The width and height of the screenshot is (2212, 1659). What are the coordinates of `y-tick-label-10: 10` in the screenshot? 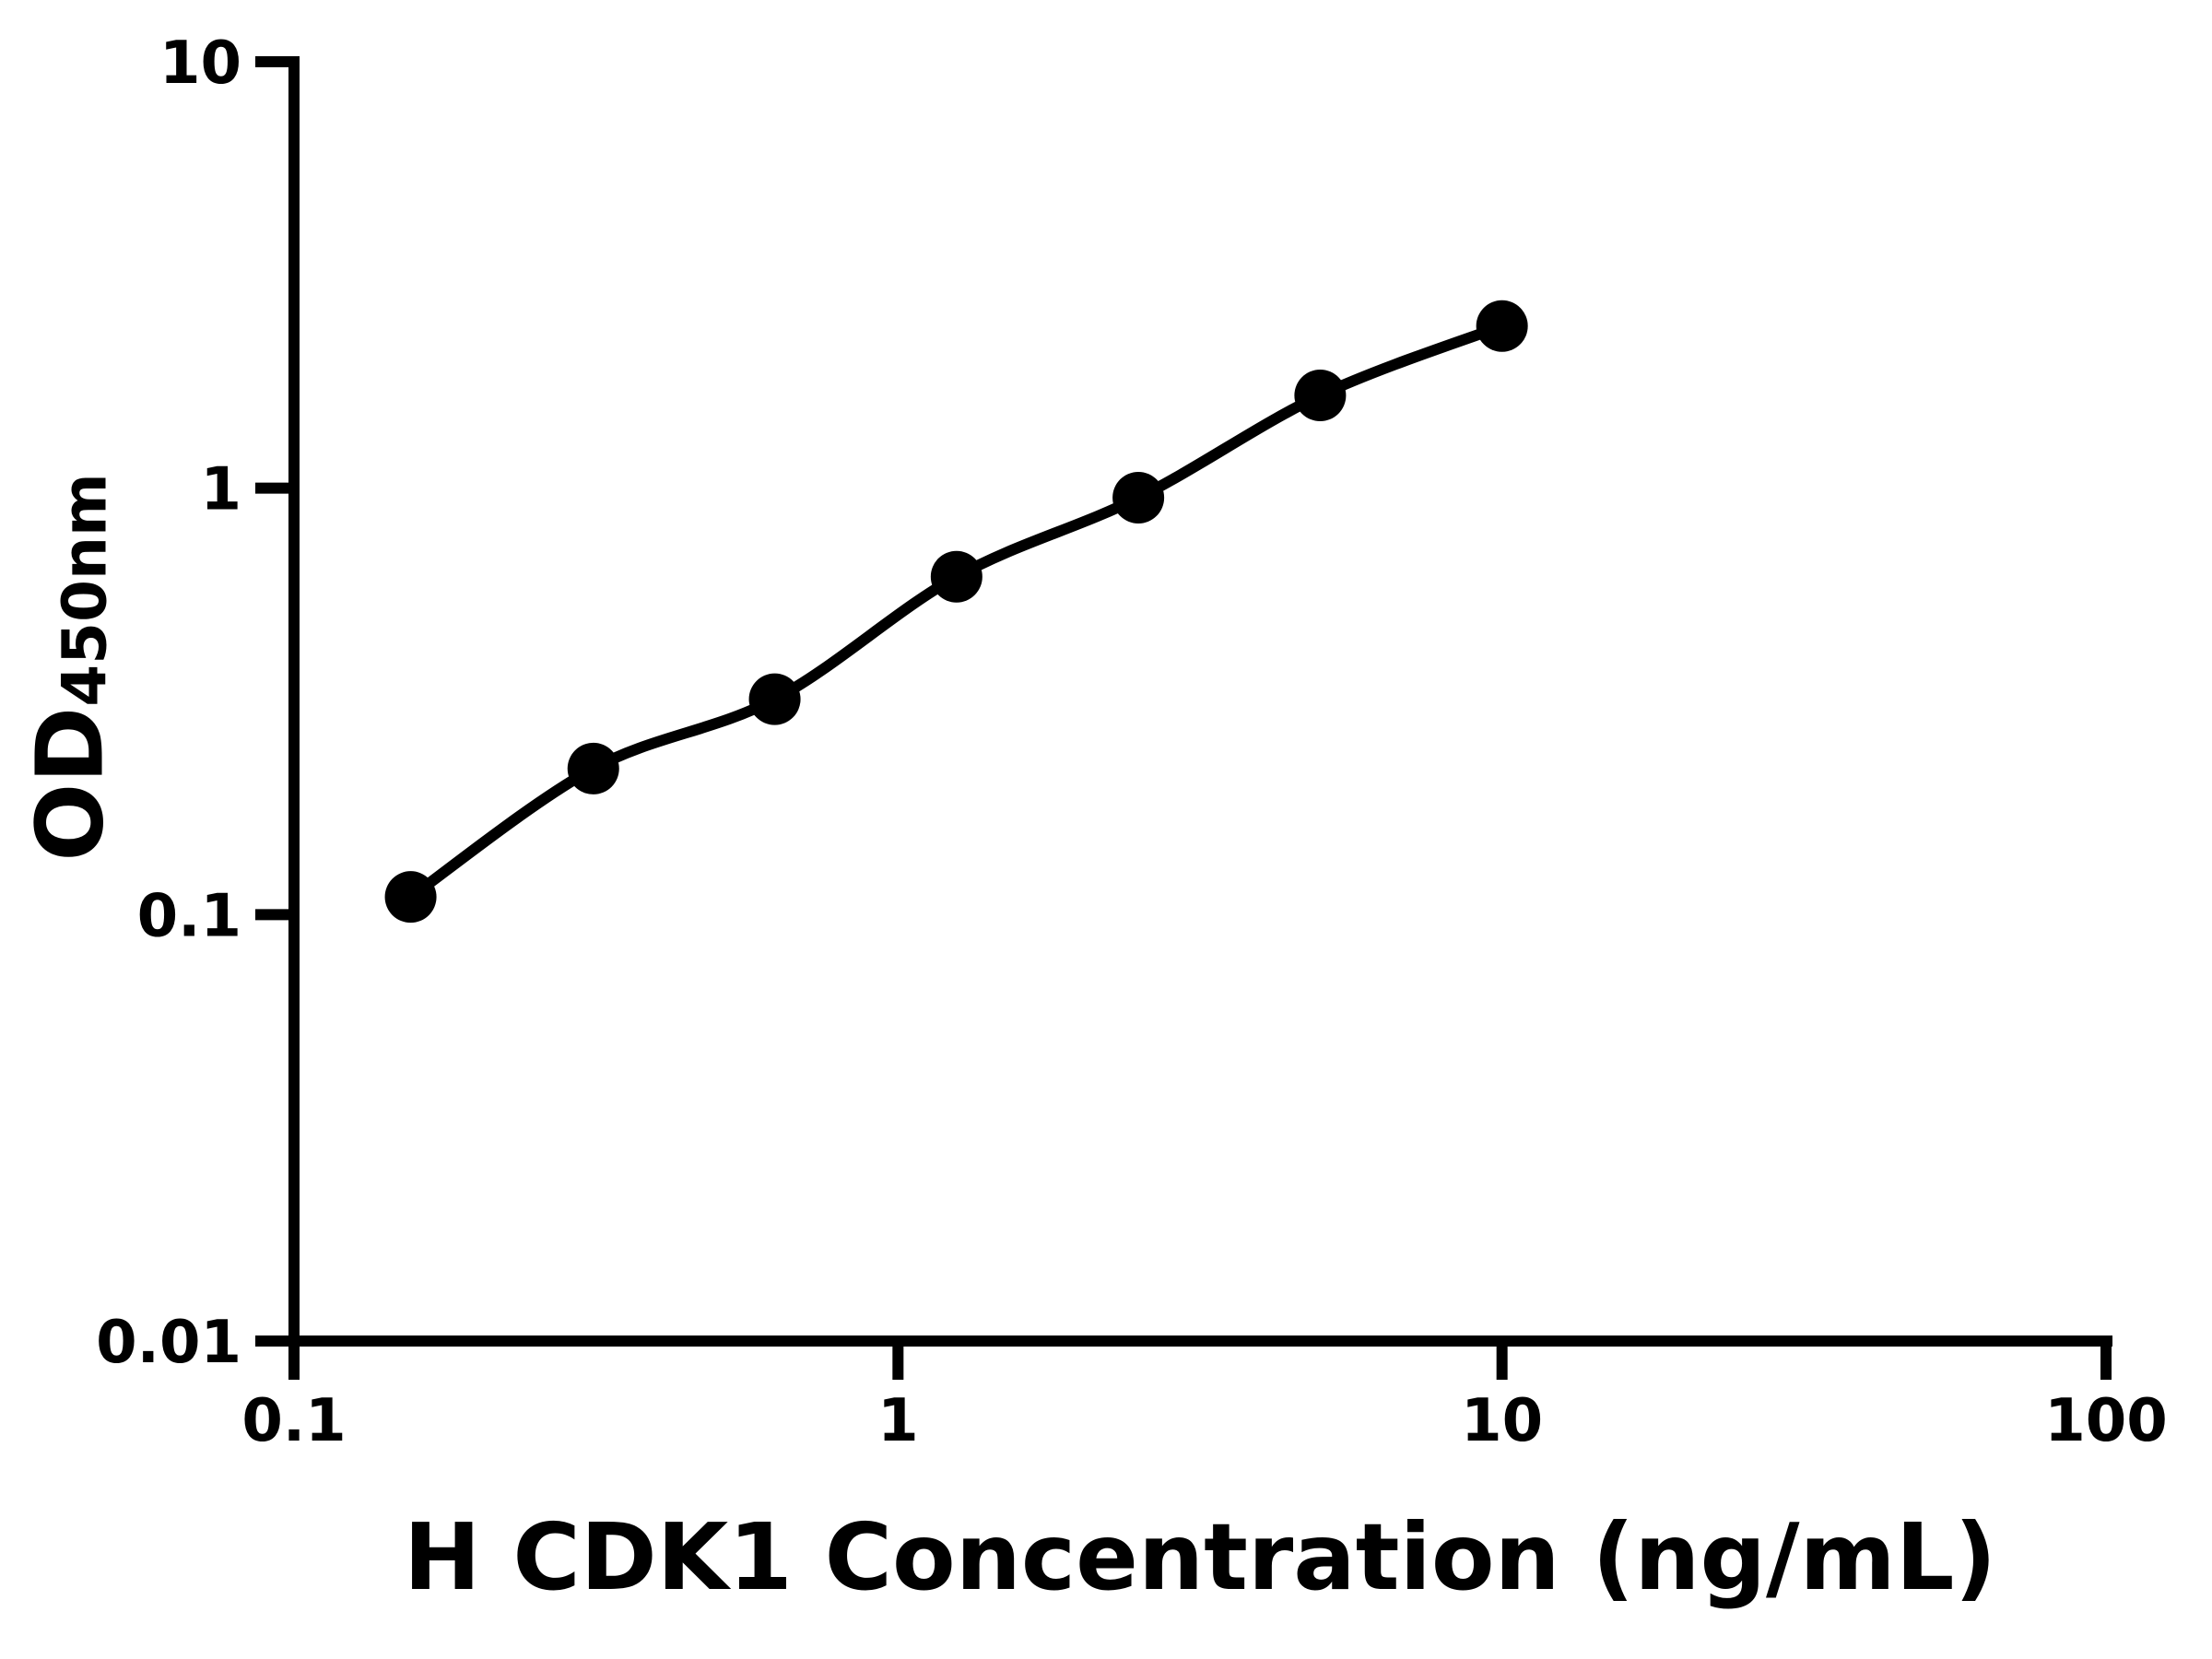 It's located at (200, 63).